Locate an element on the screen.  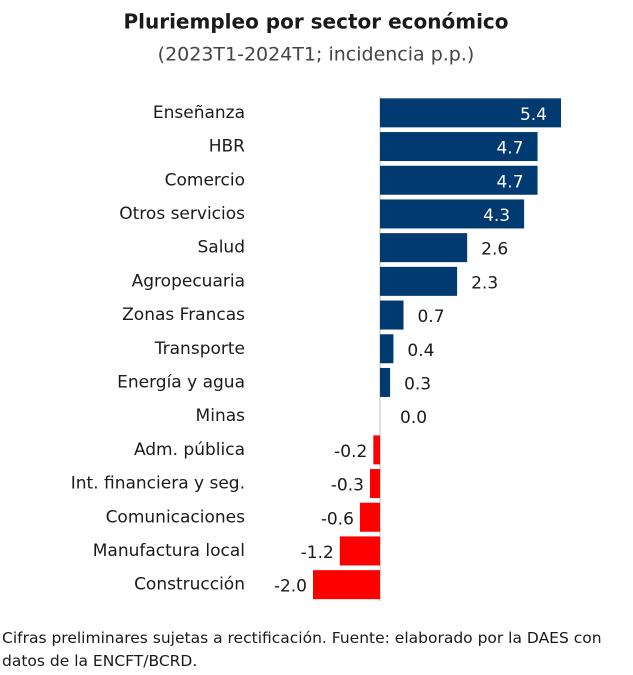
chart-title: Pluriempleo por sector económico is located at coordinates (315, 22).